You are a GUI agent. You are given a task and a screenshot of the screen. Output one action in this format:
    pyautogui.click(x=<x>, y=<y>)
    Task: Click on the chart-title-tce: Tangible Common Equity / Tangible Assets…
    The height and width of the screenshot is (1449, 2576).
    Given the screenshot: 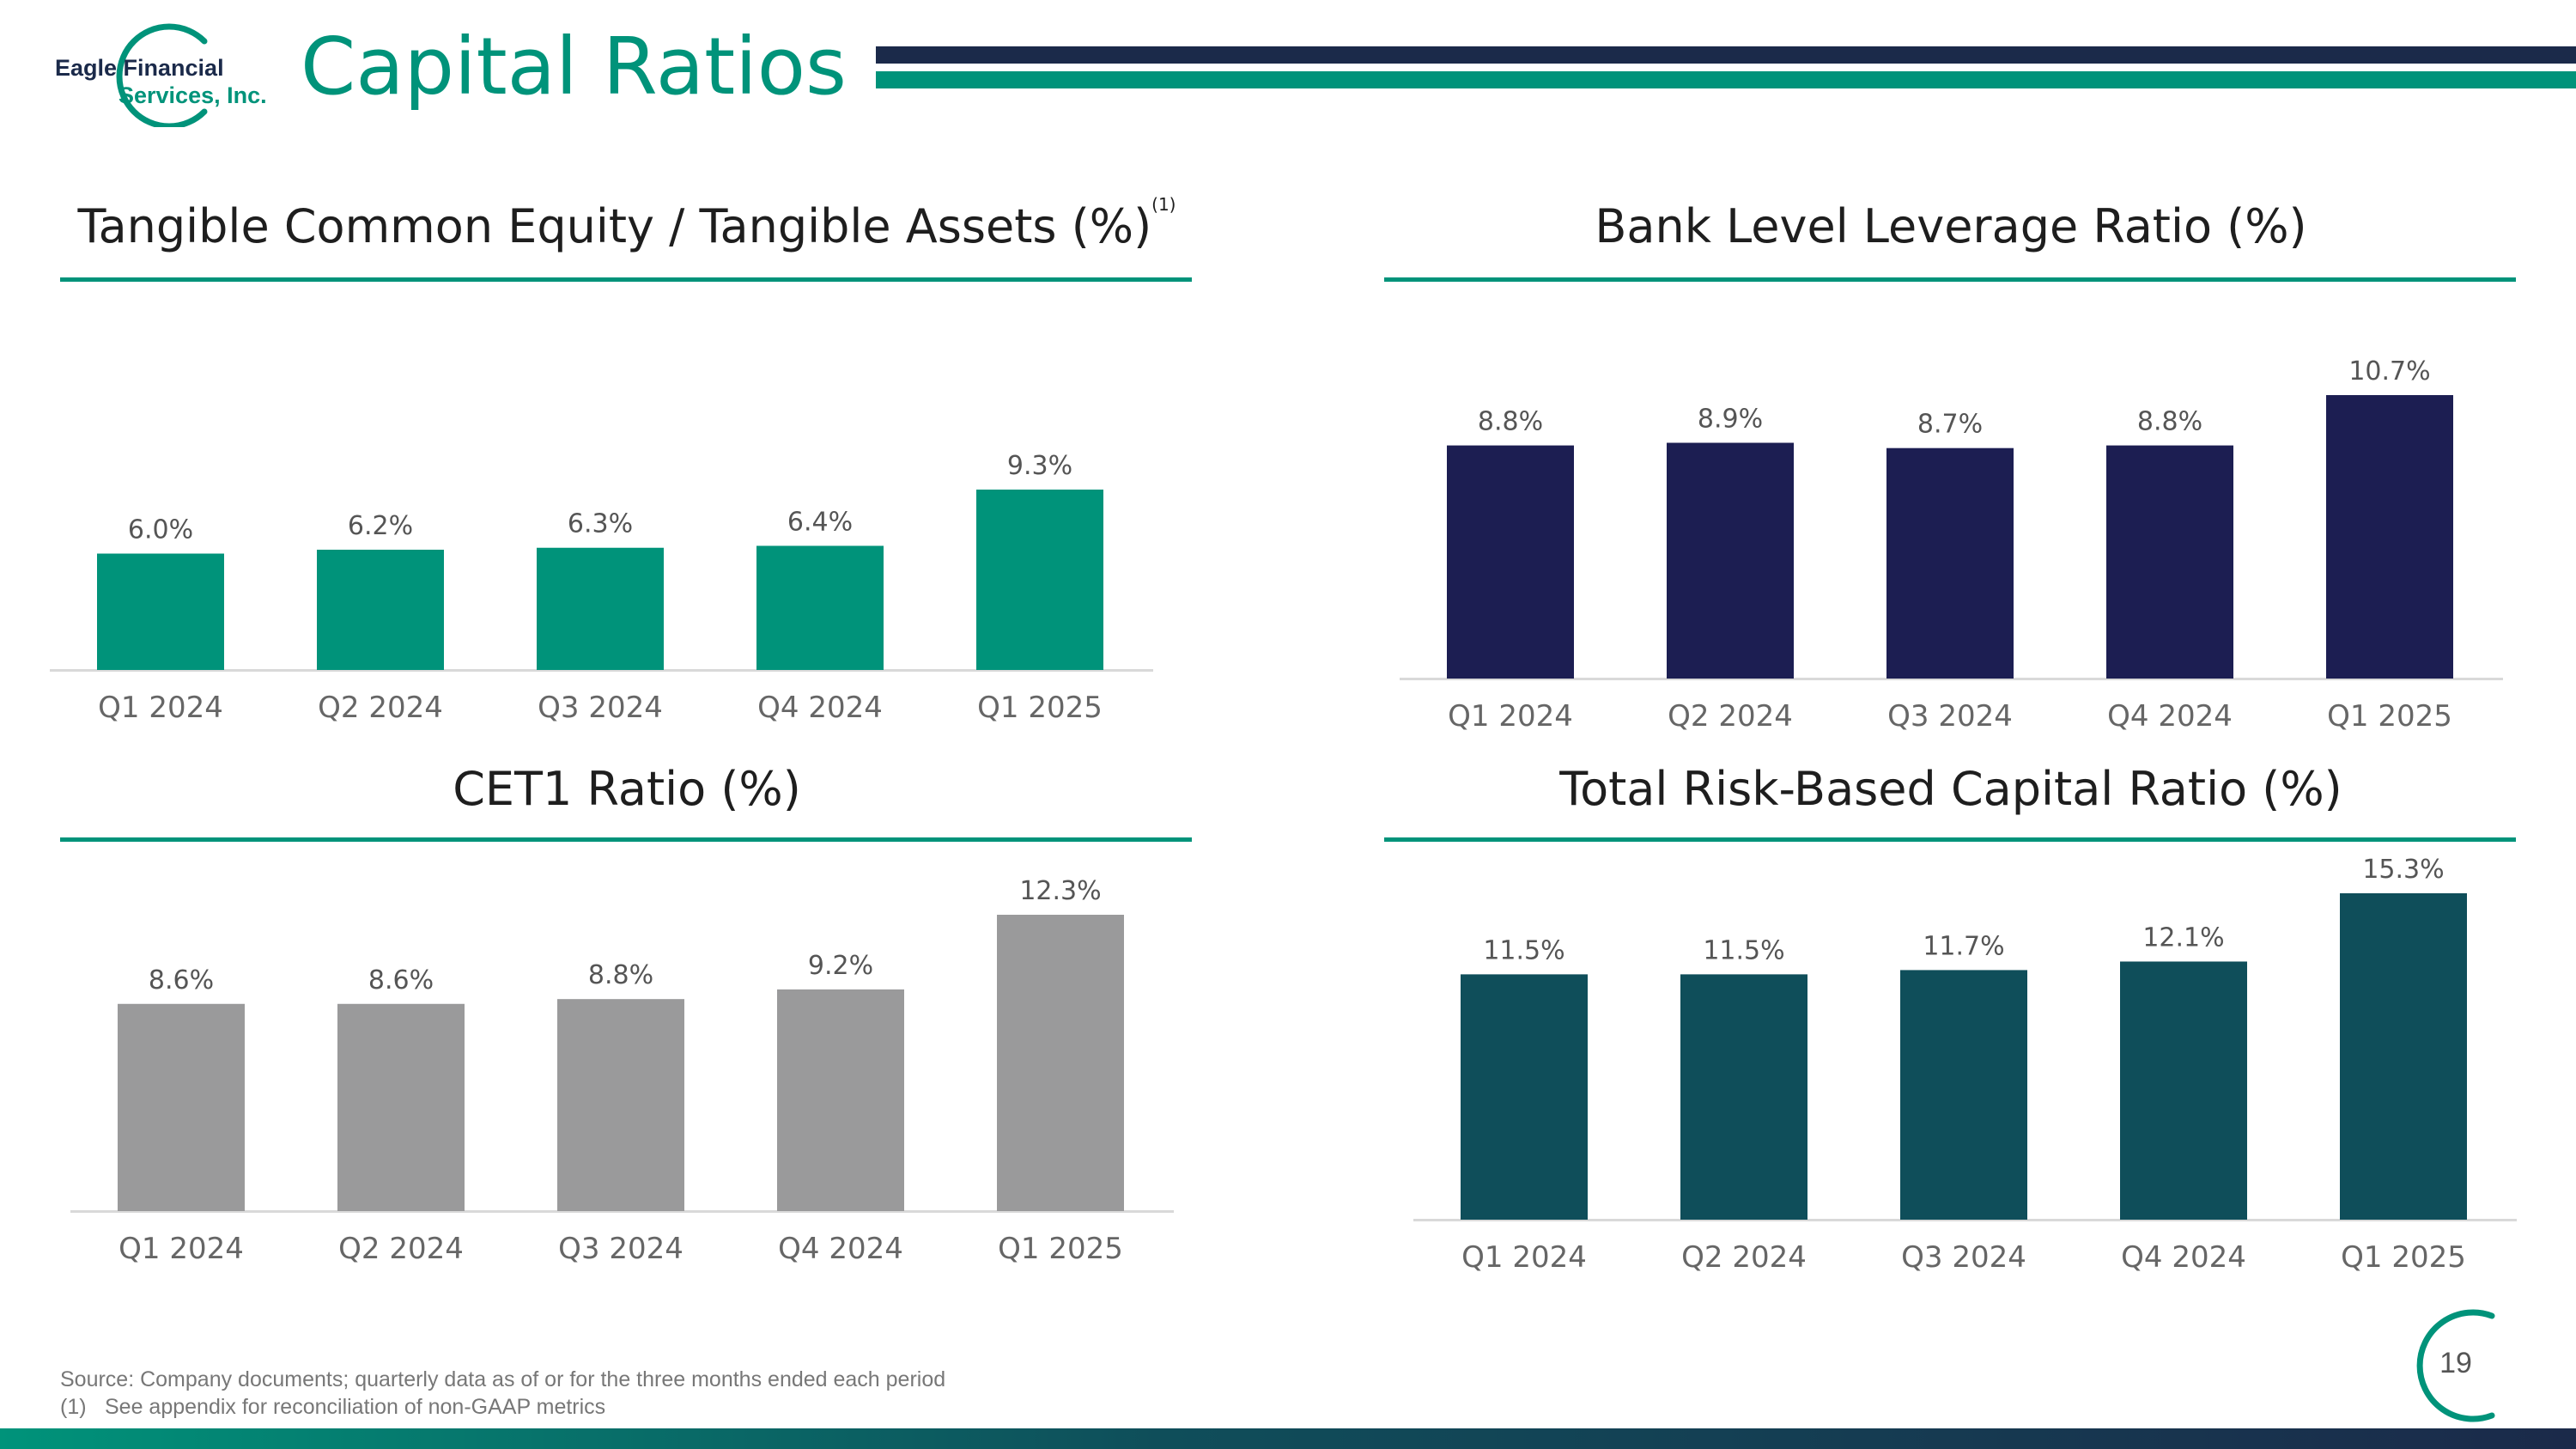 What is the action you would take?
    pyautogui.click(x=627, y=223)
    